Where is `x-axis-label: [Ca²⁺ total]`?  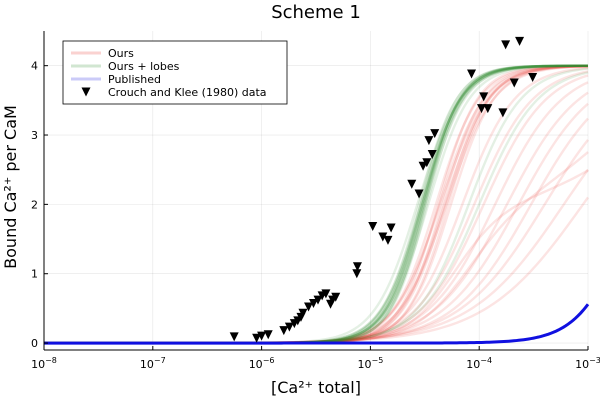
x-axis-label: [Ca²⁺ total] is located at coordinates (316, 387).